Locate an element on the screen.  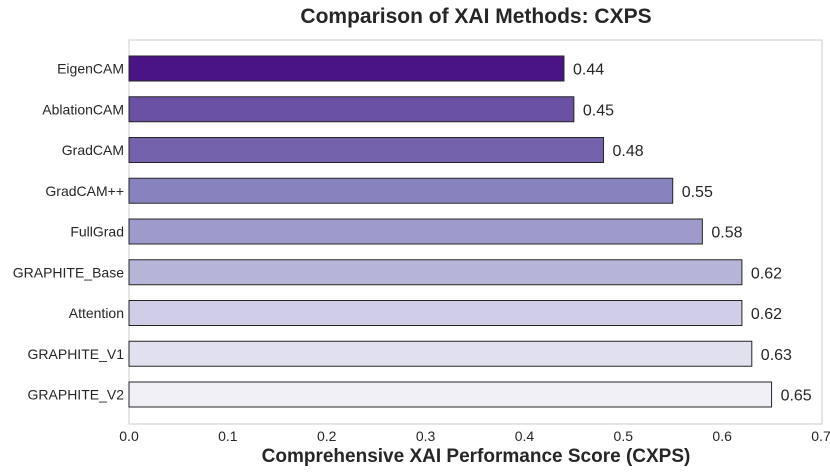
x-tick-labels: 0.0 0.1 0.2 0.3 0.4 0.5 0.6 0.7 is located at coordinates (474, 436).